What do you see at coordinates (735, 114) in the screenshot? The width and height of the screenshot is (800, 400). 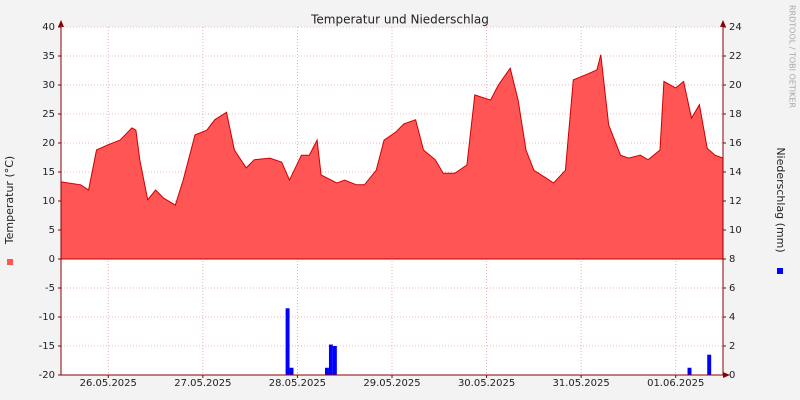 I see `y2-tick-label: 18` at bounding box center [735, 114].